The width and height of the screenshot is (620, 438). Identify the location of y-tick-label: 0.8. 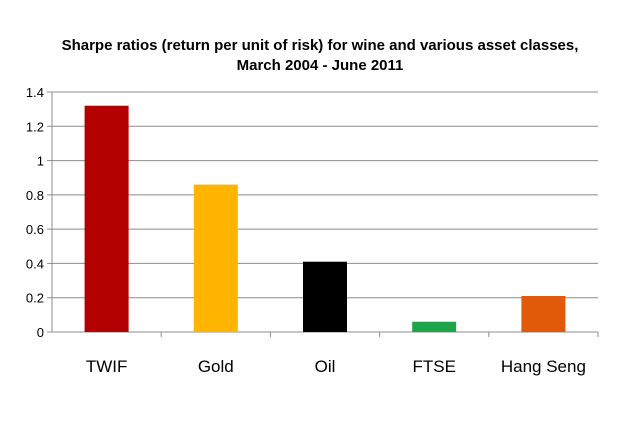
(35, 195).